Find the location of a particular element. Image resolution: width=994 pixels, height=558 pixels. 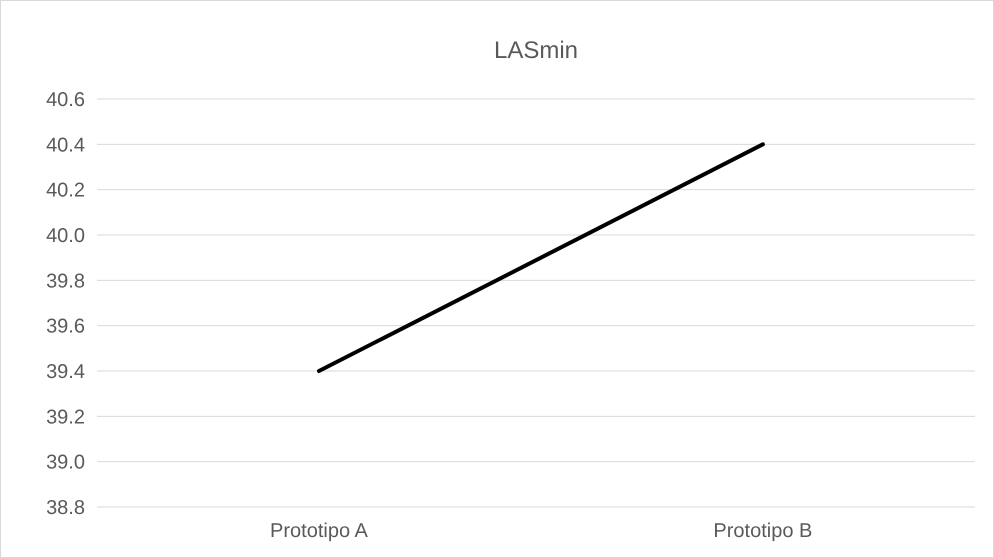

y-tick-label: 40.4 is located at coordinates (65, 145).